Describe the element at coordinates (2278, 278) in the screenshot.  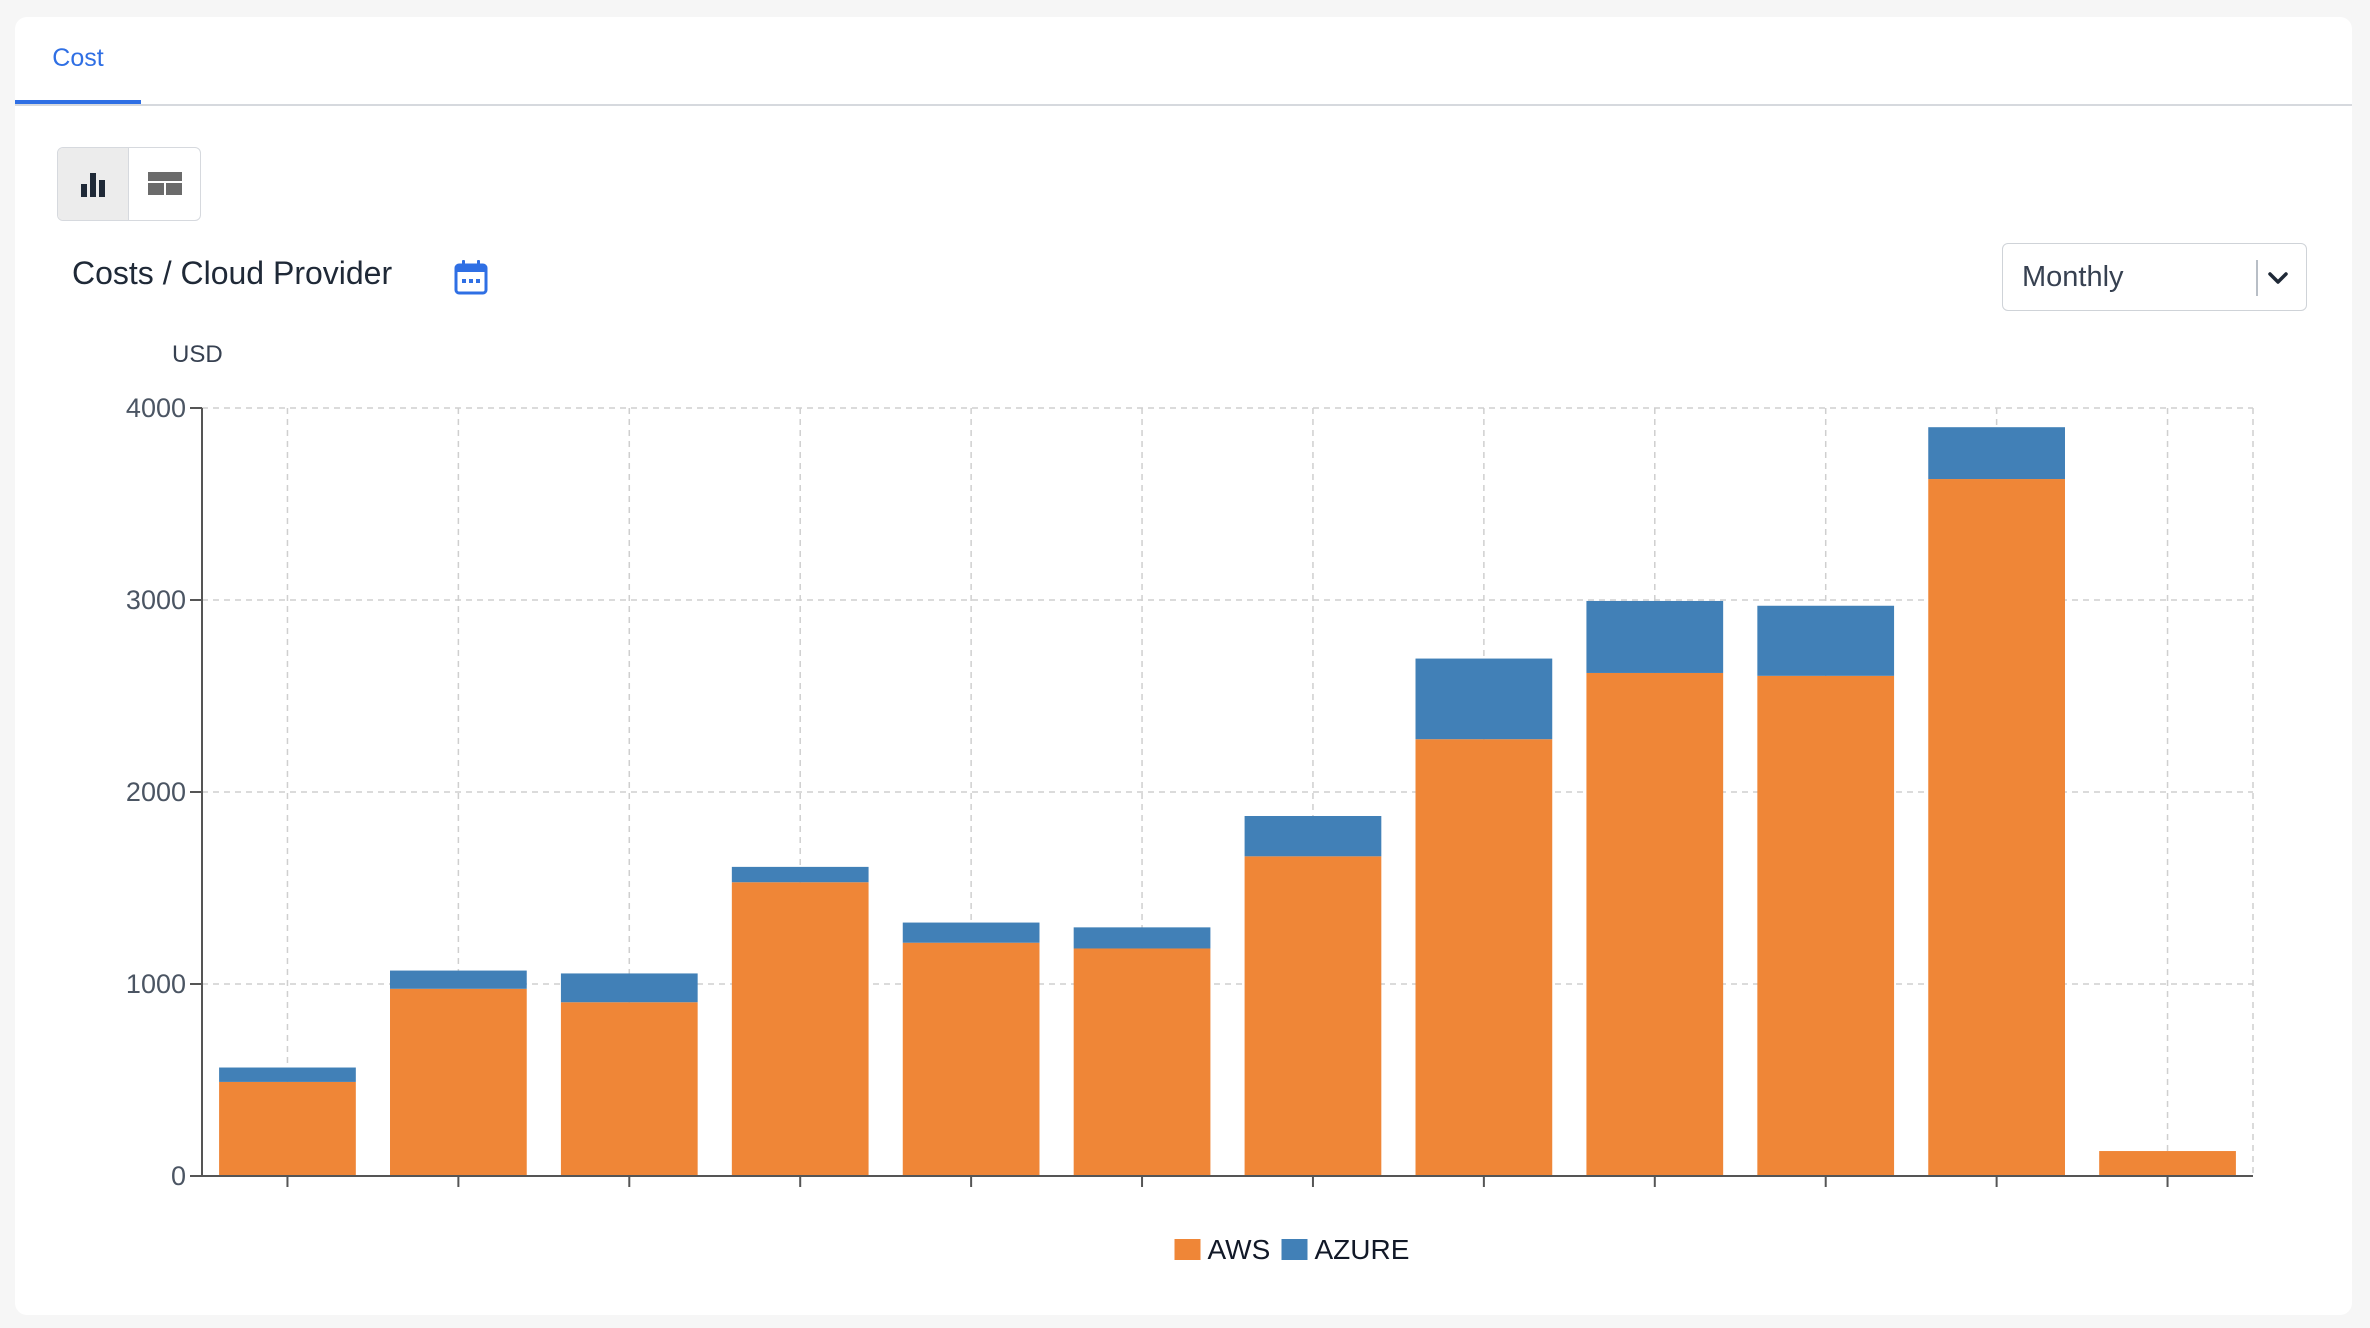
I see `chevron-down-icon` at that location.